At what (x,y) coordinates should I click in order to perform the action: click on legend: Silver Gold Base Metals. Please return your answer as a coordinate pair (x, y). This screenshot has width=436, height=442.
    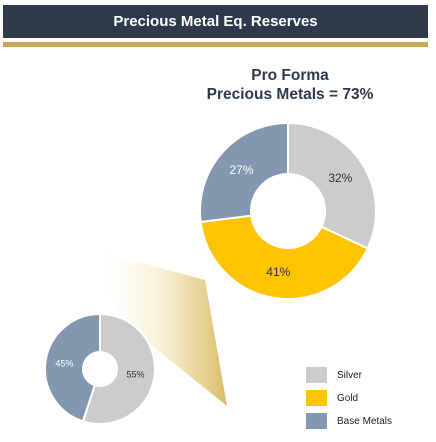
    Looking at the image, I should click on (349, 400).